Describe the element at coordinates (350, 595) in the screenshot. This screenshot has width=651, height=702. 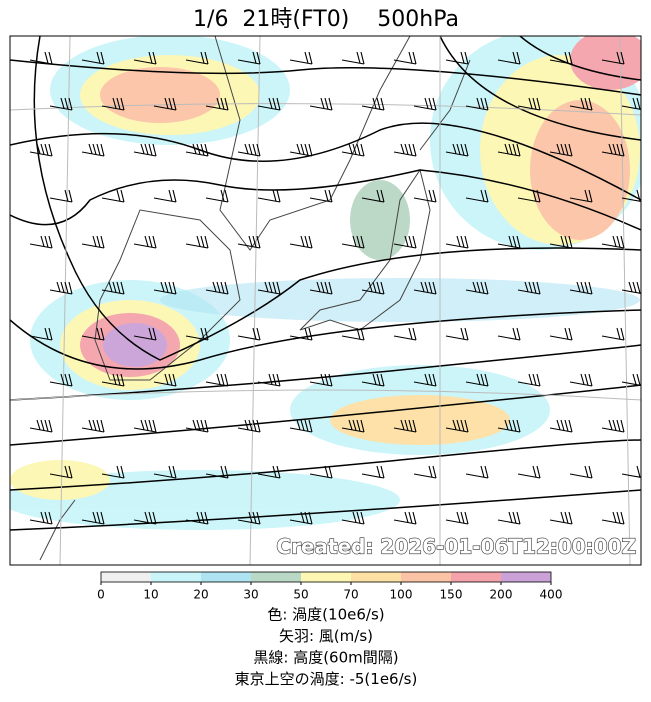
I see `colorbar-tick-label: 70` at that location.